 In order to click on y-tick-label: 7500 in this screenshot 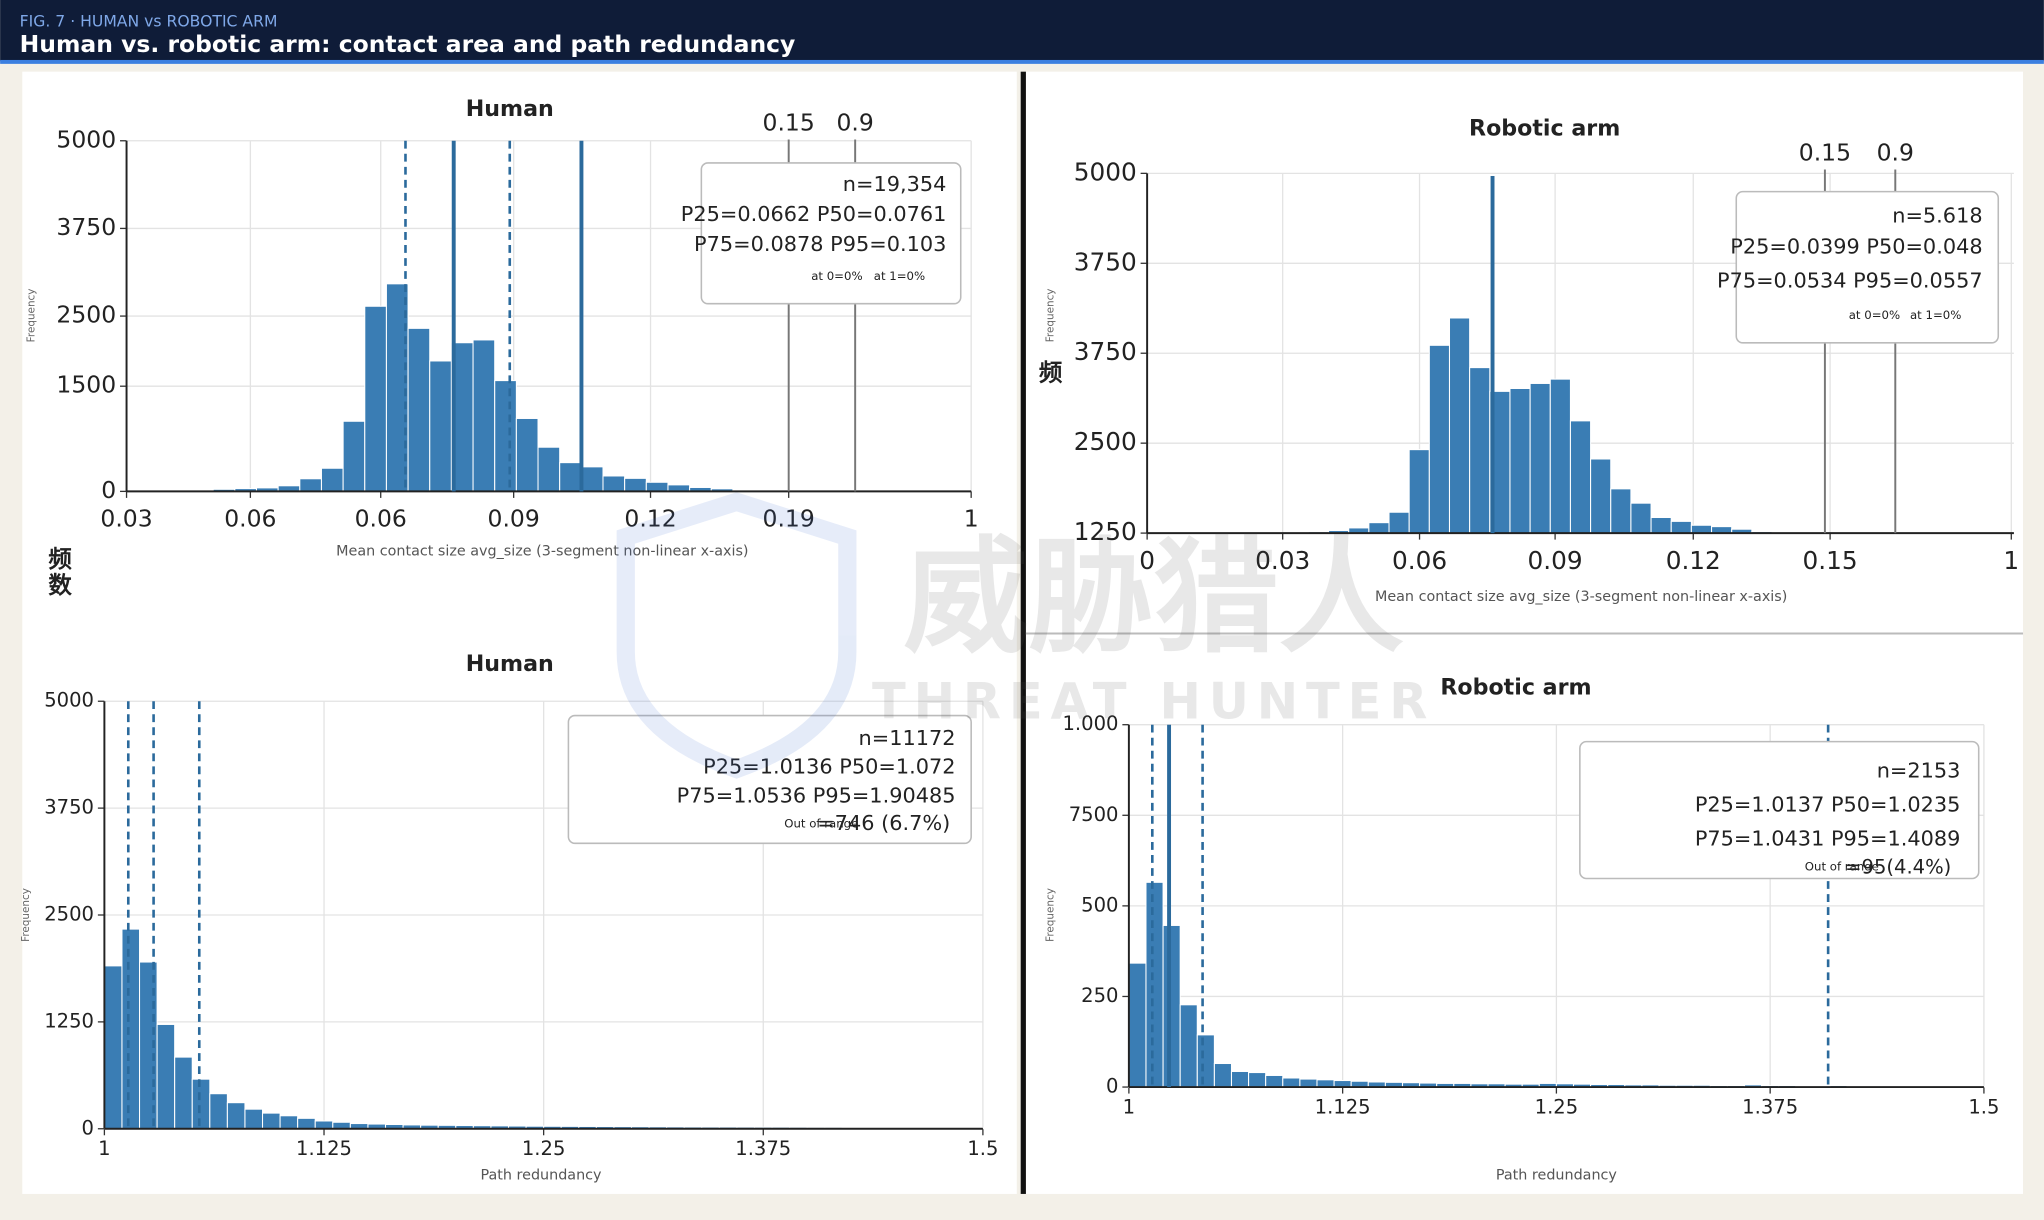, I will do `click(1094, 814)`.